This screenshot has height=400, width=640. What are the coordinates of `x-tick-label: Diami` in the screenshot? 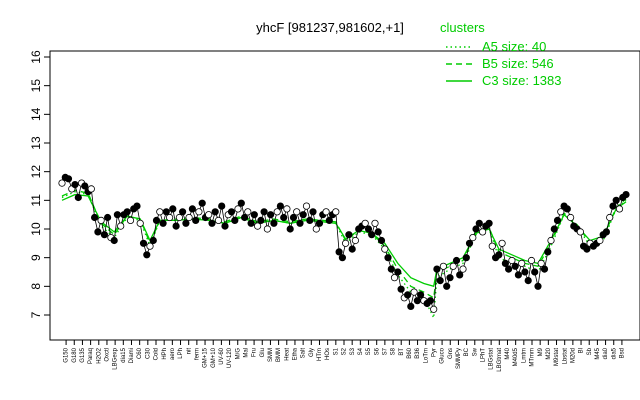 It's located at (132, 355).